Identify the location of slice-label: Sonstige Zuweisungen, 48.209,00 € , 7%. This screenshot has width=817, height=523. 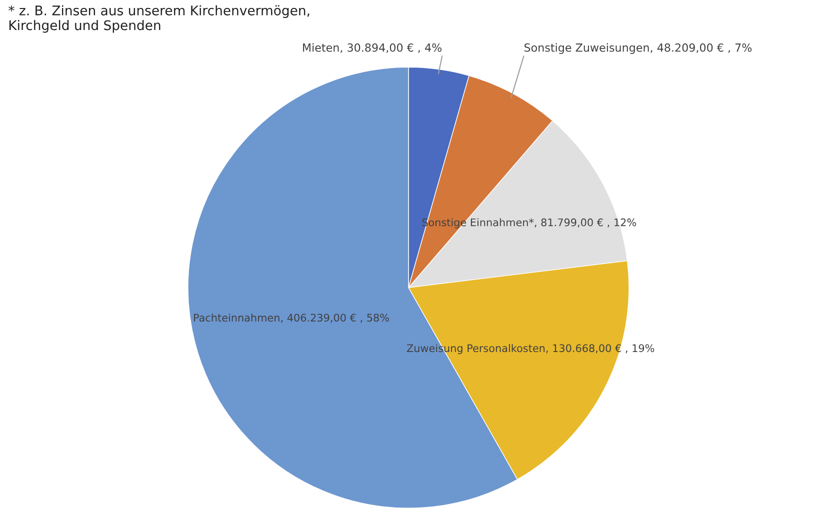
(638, 48).